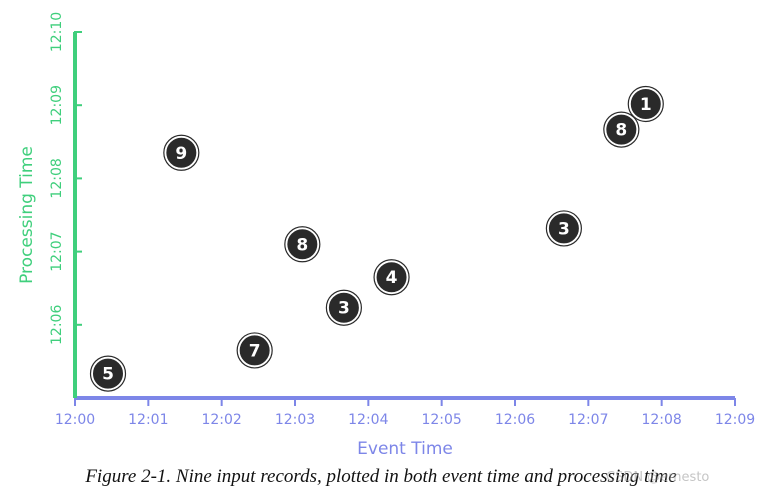 The image size is (762, 499). I want to click on y-tick-label: 12:10, so click(57, 32).